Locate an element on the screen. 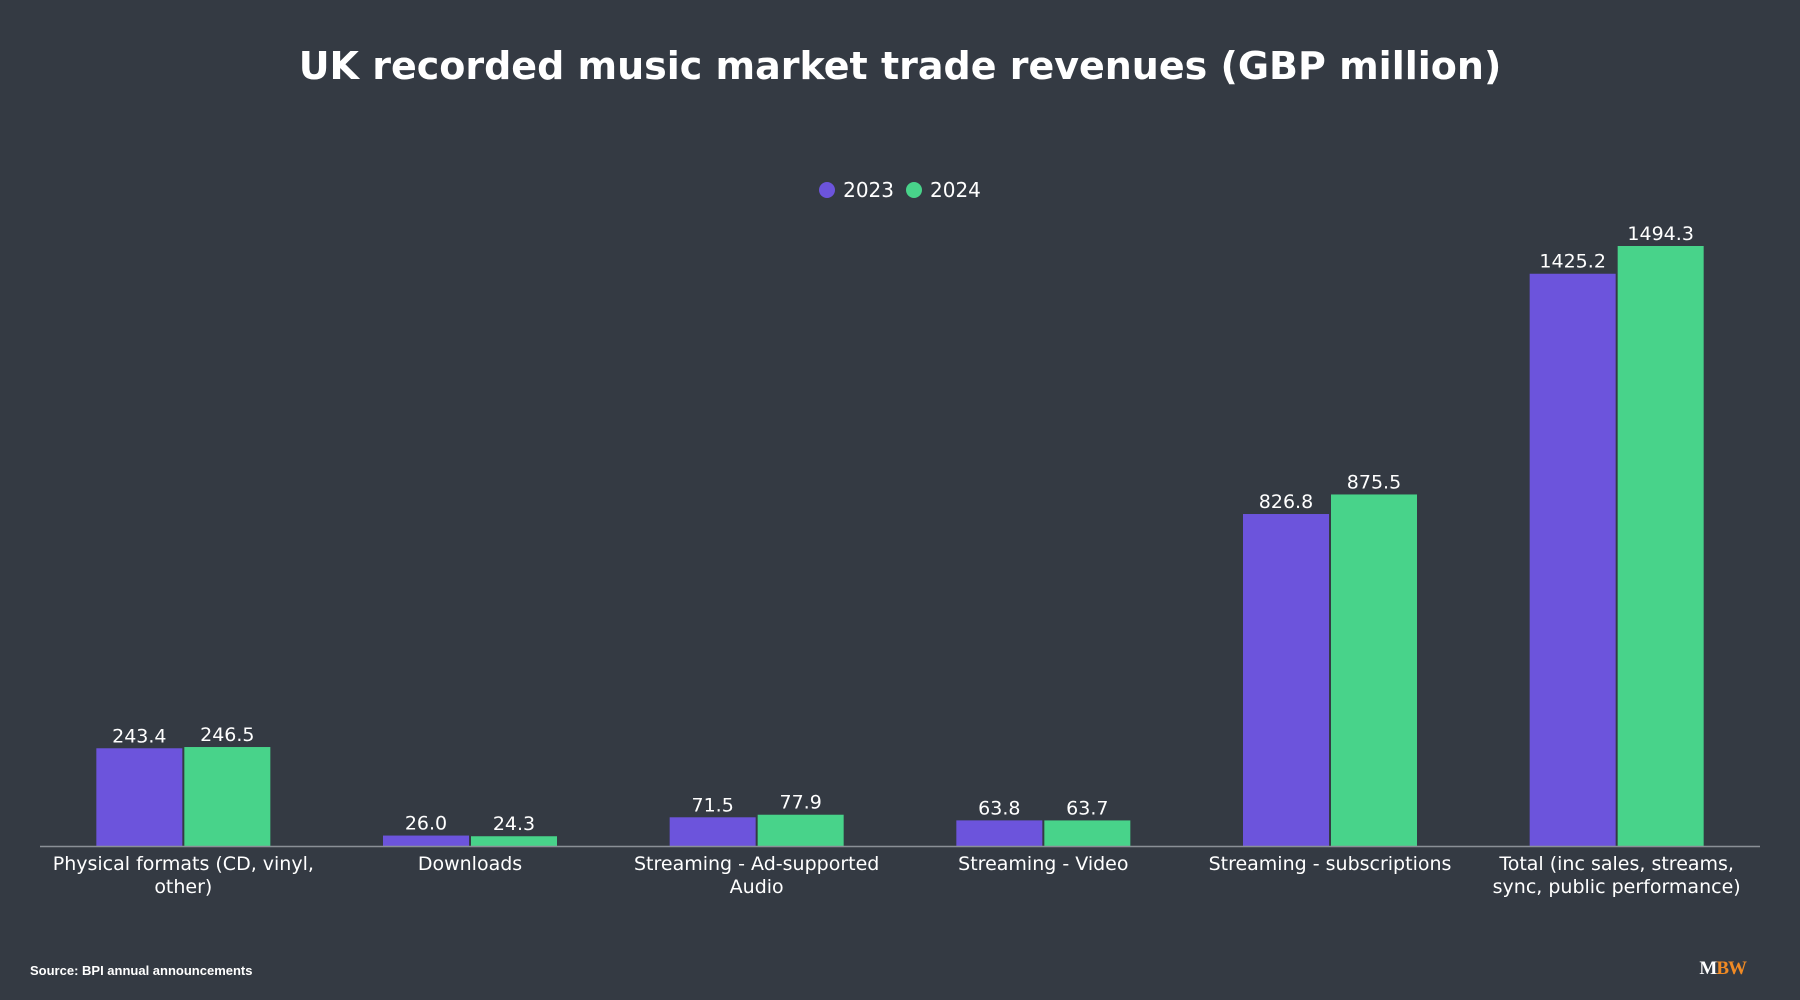 This screenshot has height=1000, width=1800. x-tick-label-line: other) is located at coordinates (183, 887).